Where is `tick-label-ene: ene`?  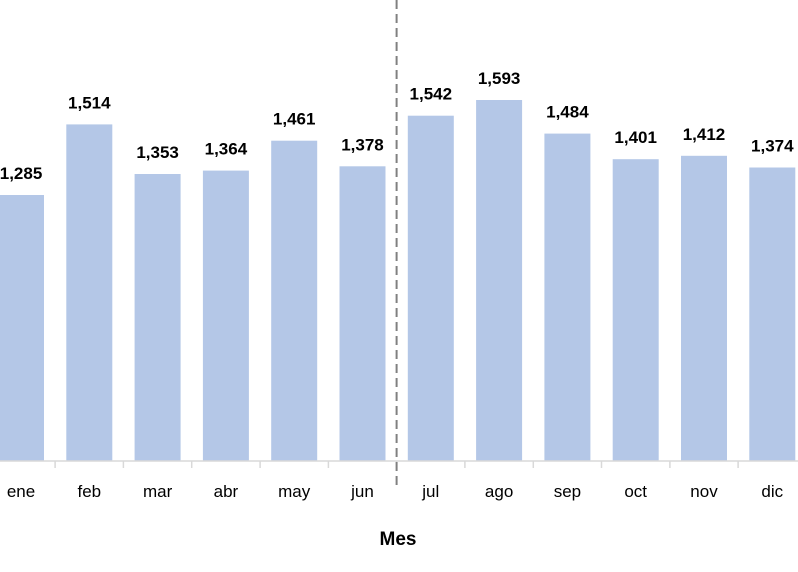 tick-label-ene: ene is located at coordinates (21, 491).